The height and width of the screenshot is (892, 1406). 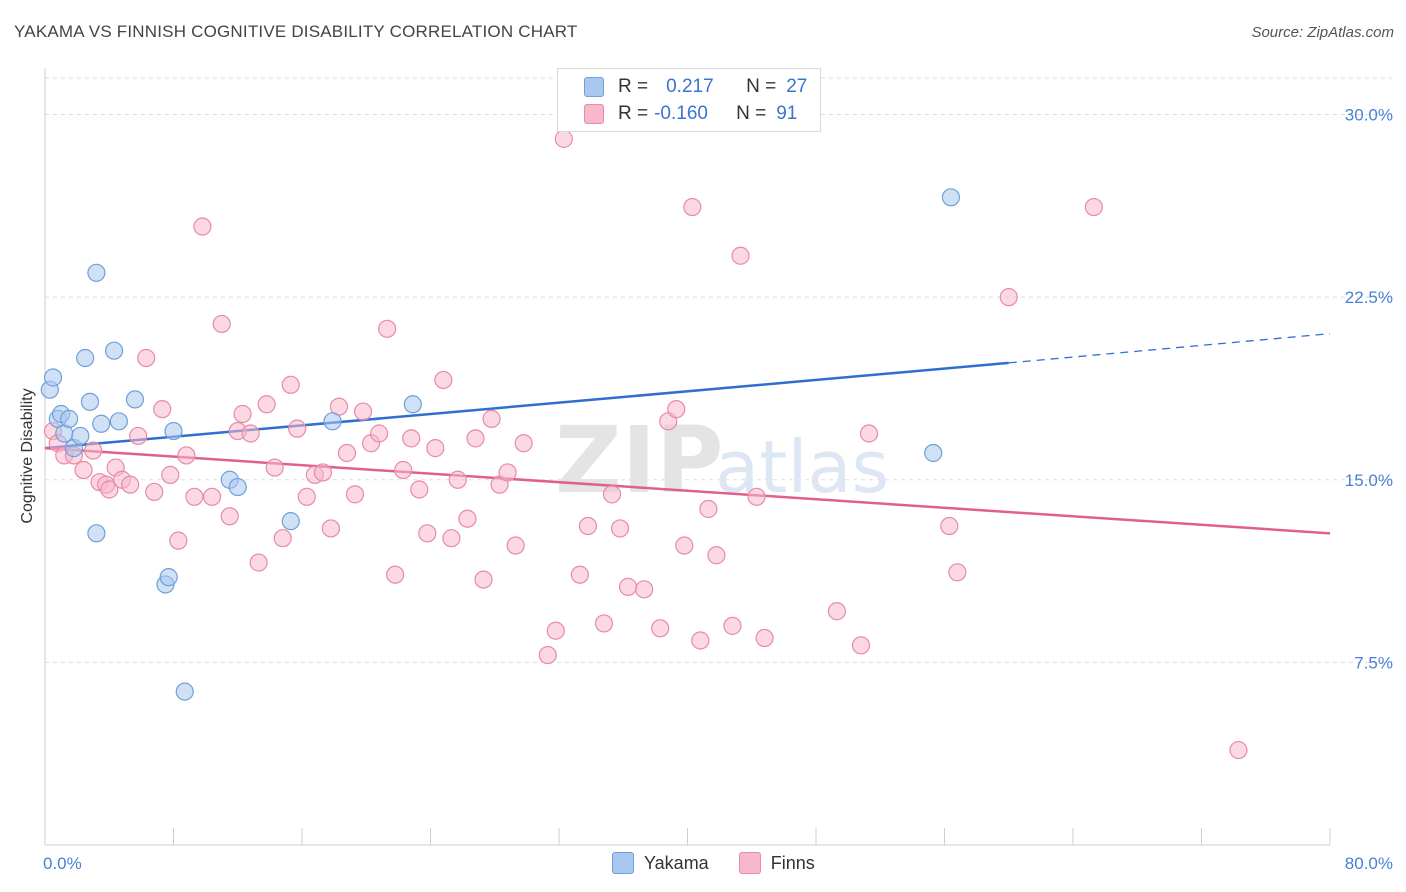 I want to click on series-legend: Yakama Finns, so click(x=728, y=863).